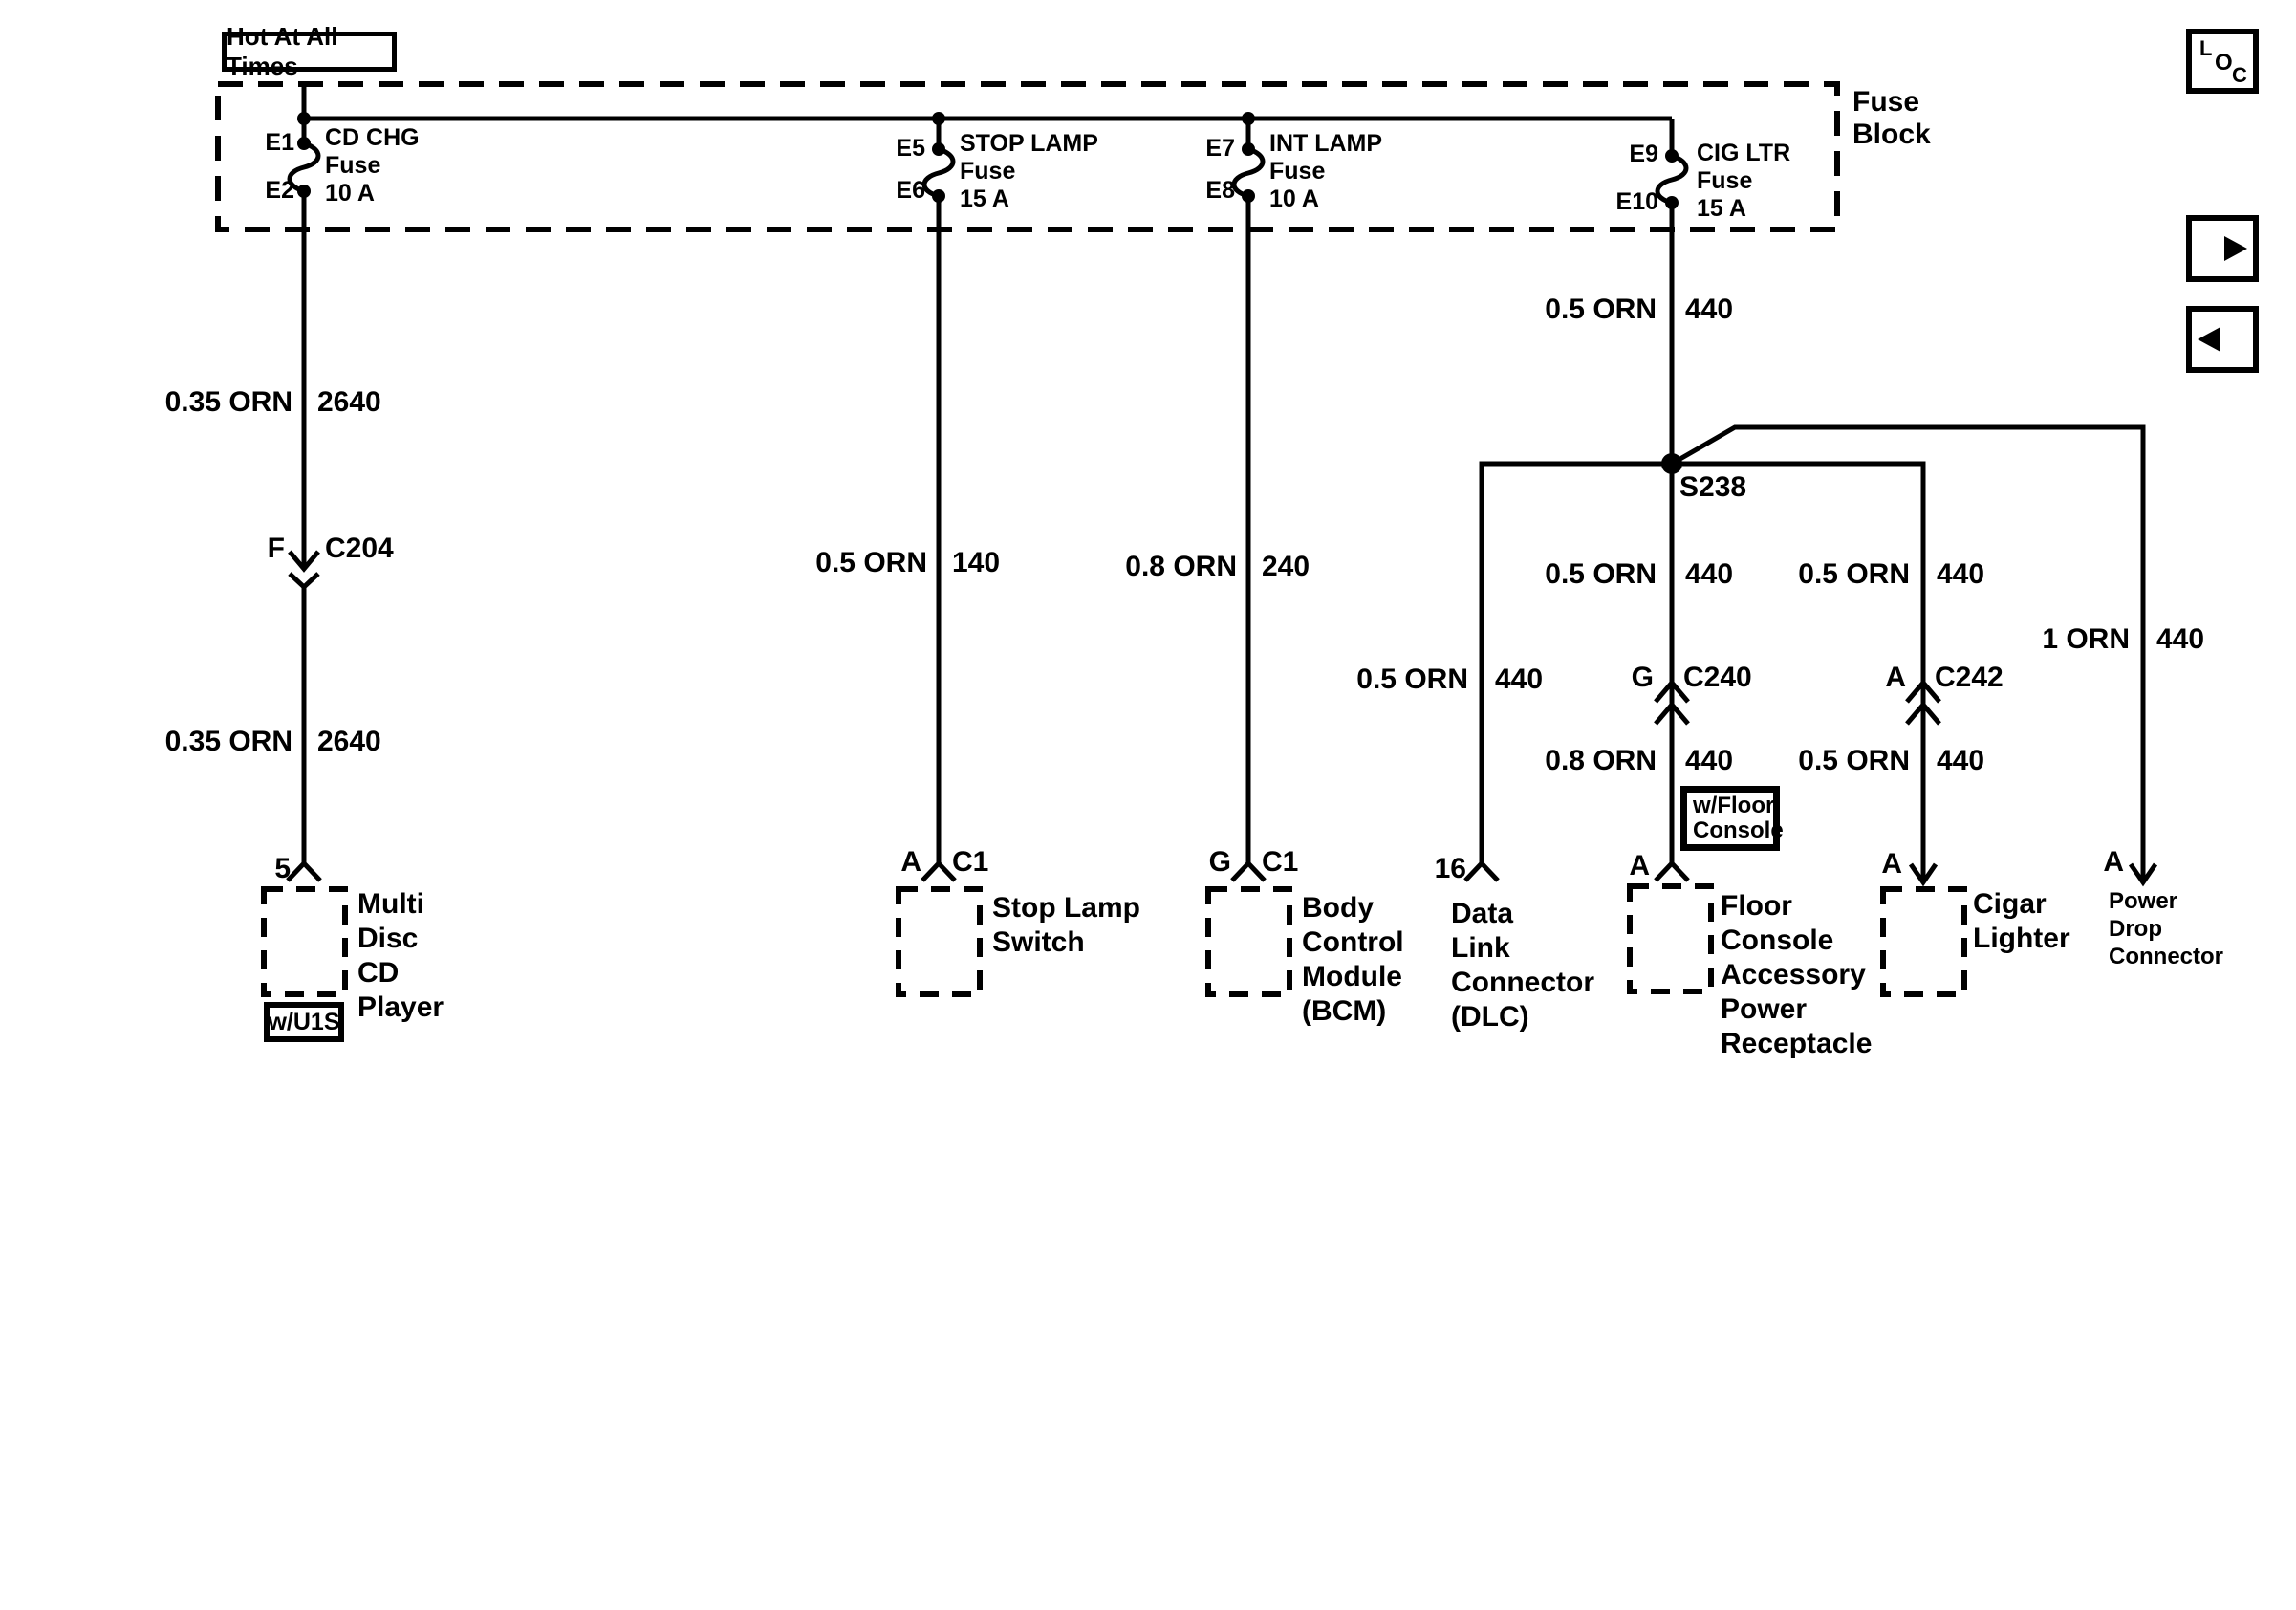  I want to click on splice-s238-dot, so click(1671, 463).